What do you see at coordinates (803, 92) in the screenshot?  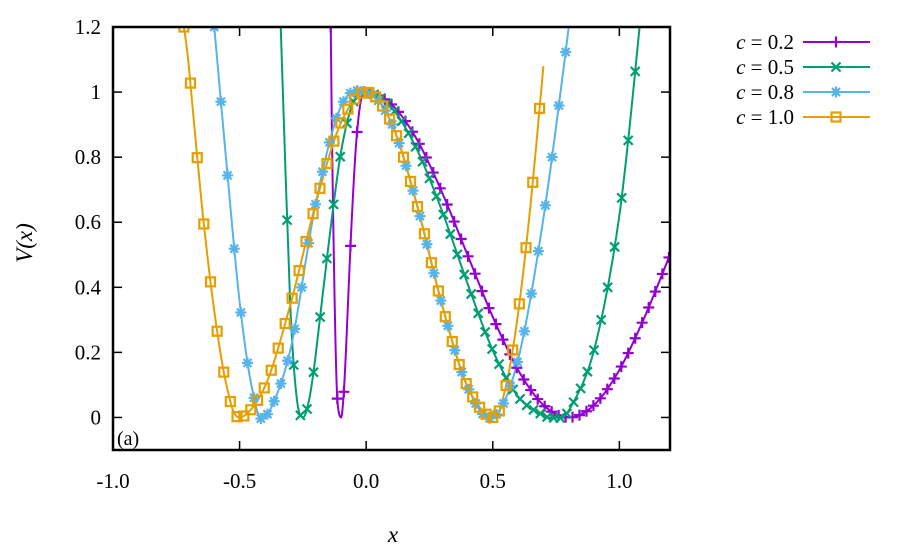 I see `legend-entry-c-0-8: c = 0.8` at bounding box center [803, 92].